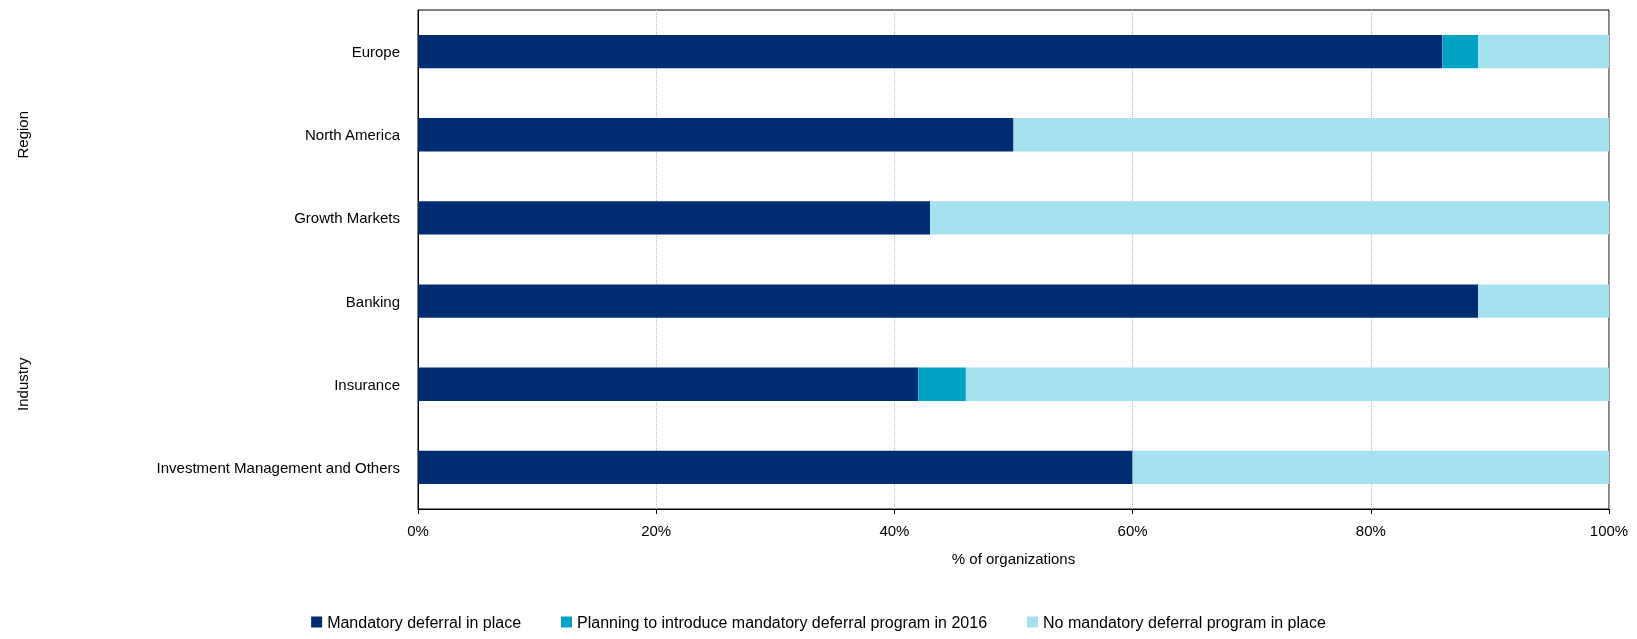  What do you see at coordinates (367, 384) in the screenshot?
I see `y-tick-label: Insurance` at bounding box center [367, 384].